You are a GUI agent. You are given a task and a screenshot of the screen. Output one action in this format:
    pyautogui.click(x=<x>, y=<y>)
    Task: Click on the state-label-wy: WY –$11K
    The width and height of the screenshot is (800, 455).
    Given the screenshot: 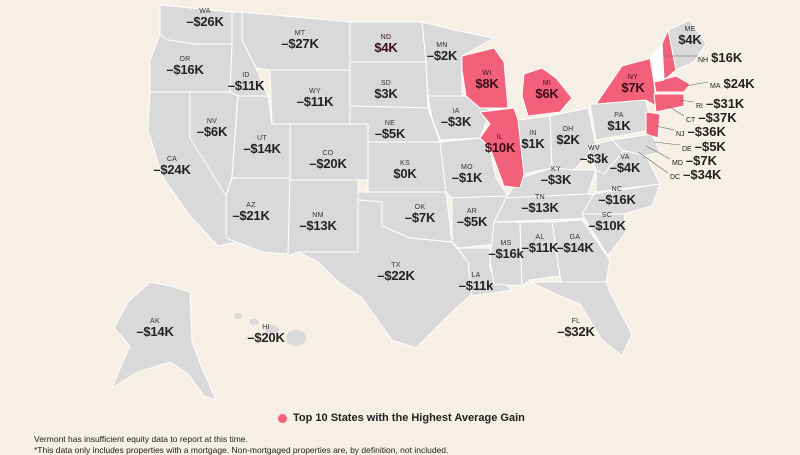 What is the action you would take?
    pyautogui.click(x=315, y=98)
    